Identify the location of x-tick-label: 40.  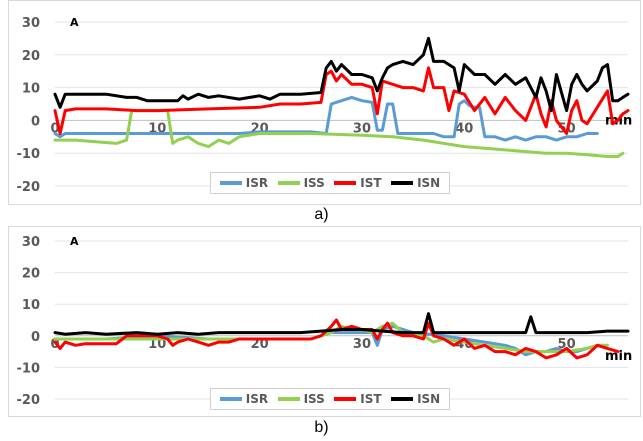
(464, 128).